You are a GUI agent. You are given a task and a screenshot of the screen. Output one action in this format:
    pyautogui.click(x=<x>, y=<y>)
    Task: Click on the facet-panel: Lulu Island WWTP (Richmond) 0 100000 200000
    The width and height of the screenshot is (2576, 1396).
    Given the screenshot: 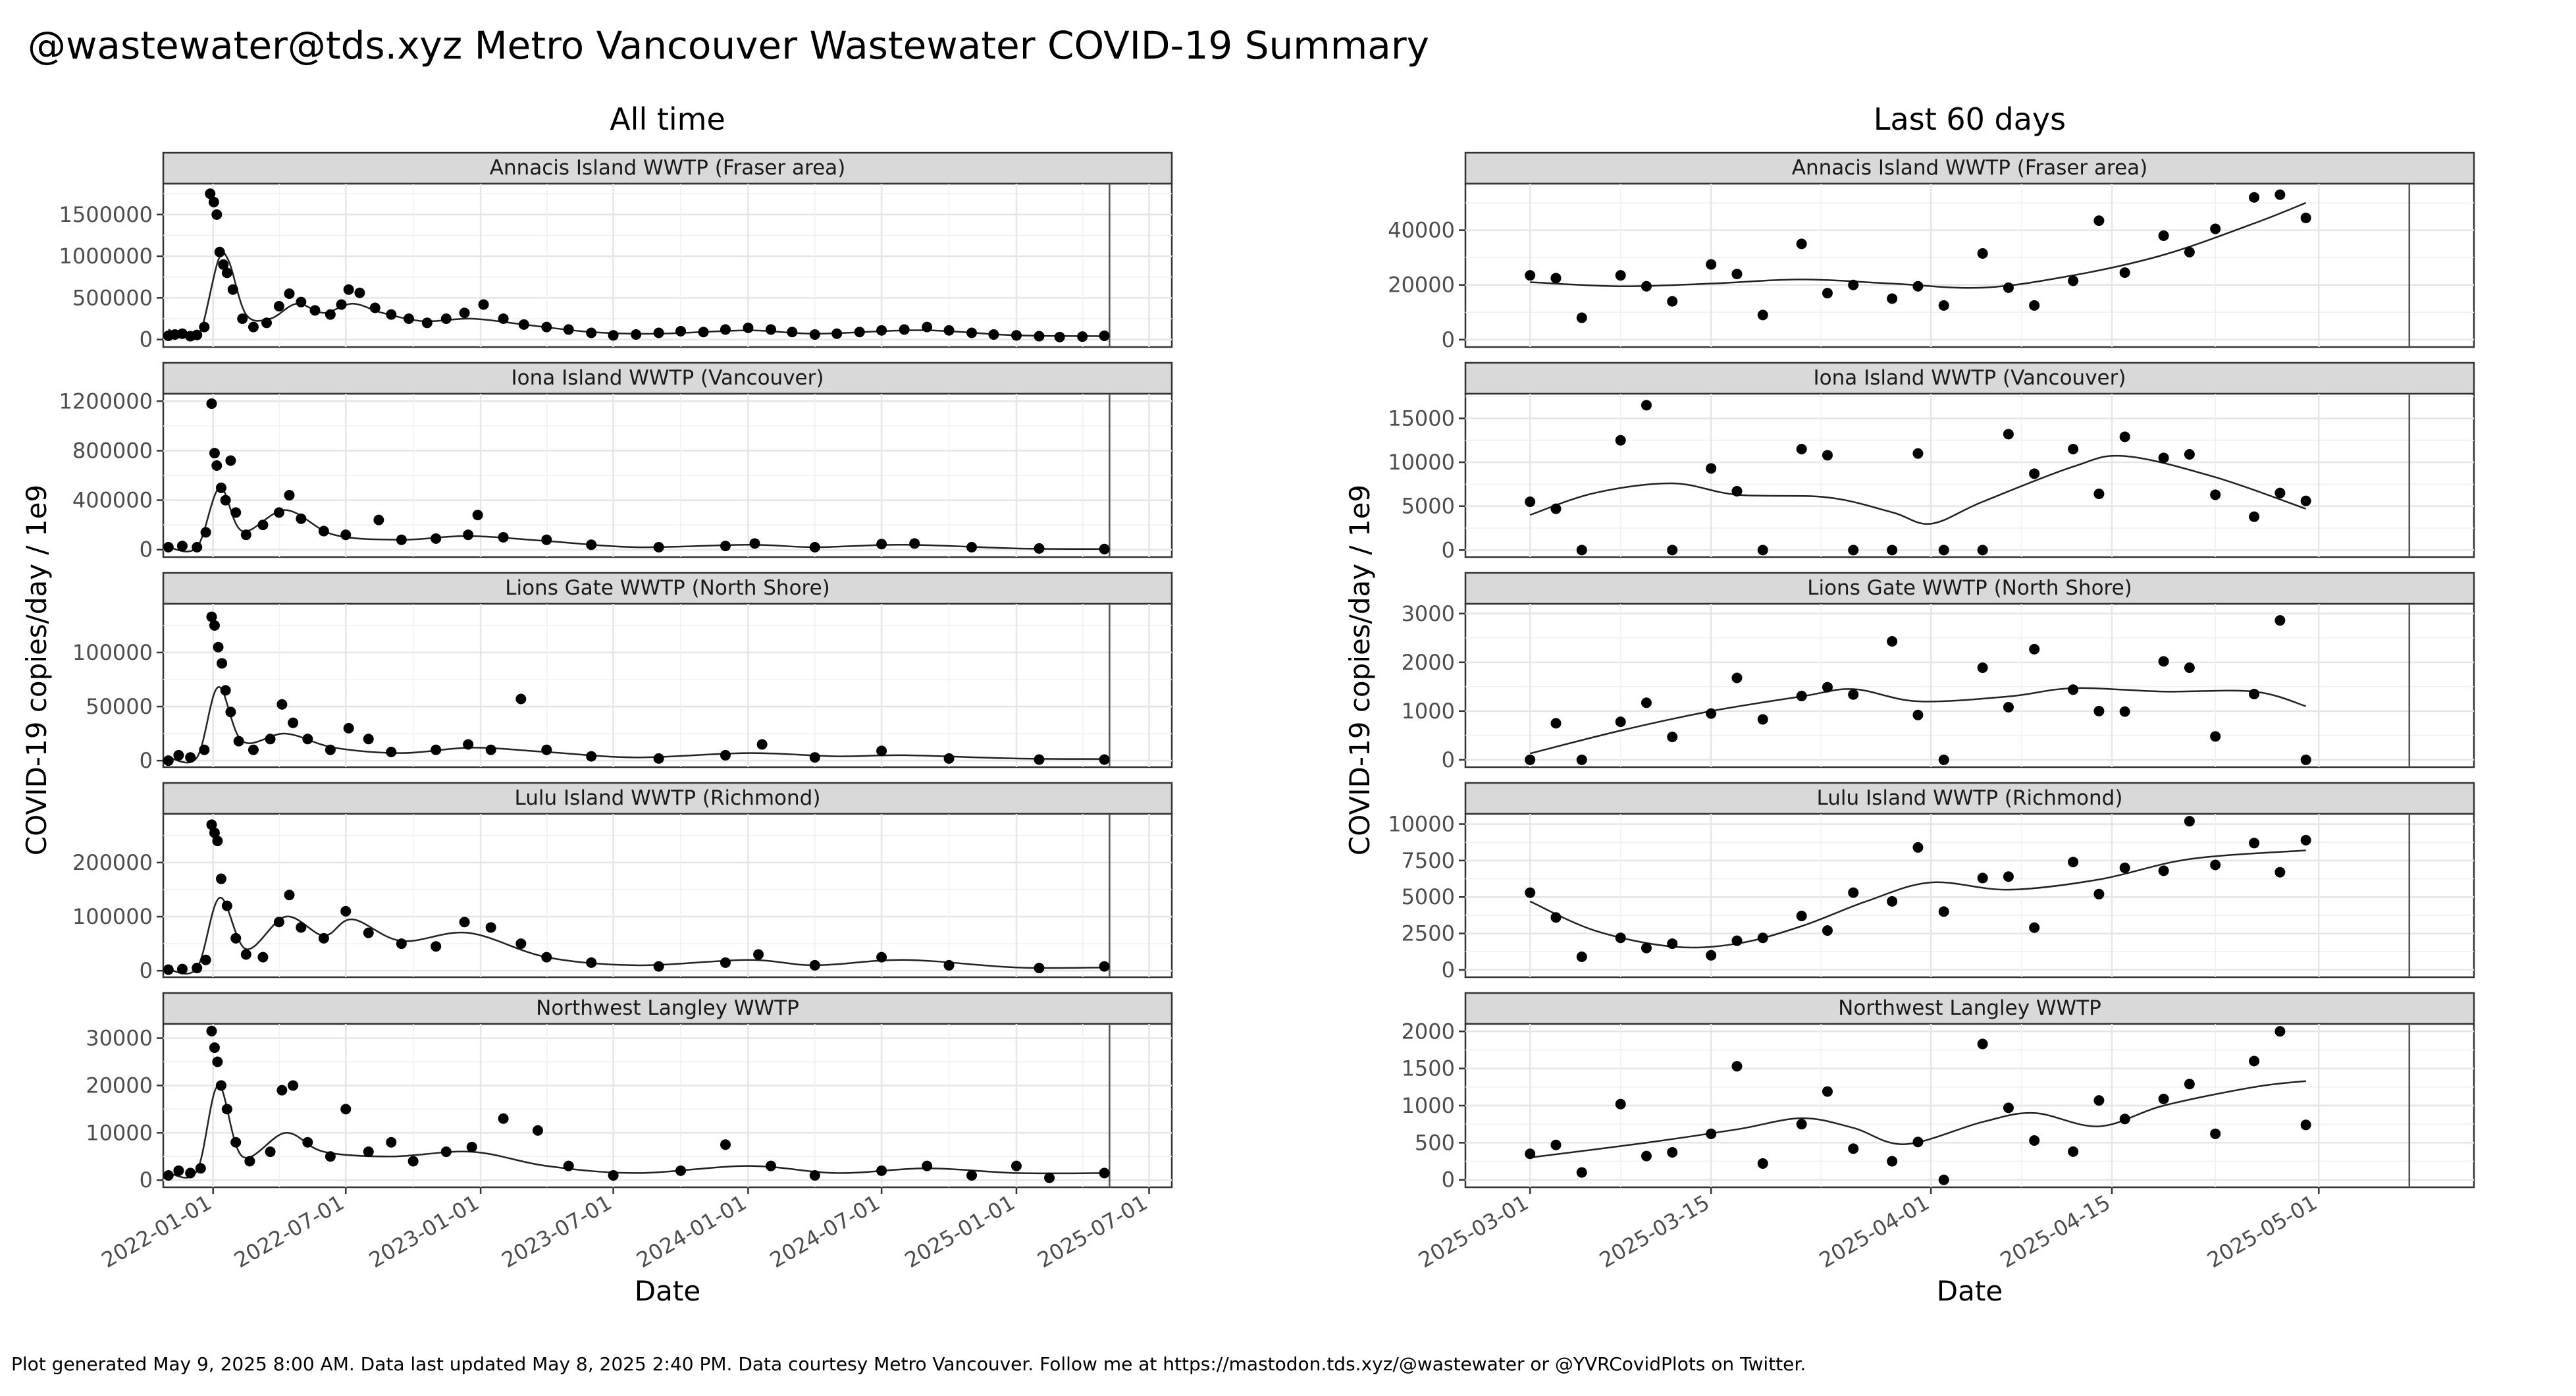 What is the action you would take?
    pyautogui.click(x=622, y=882)
    